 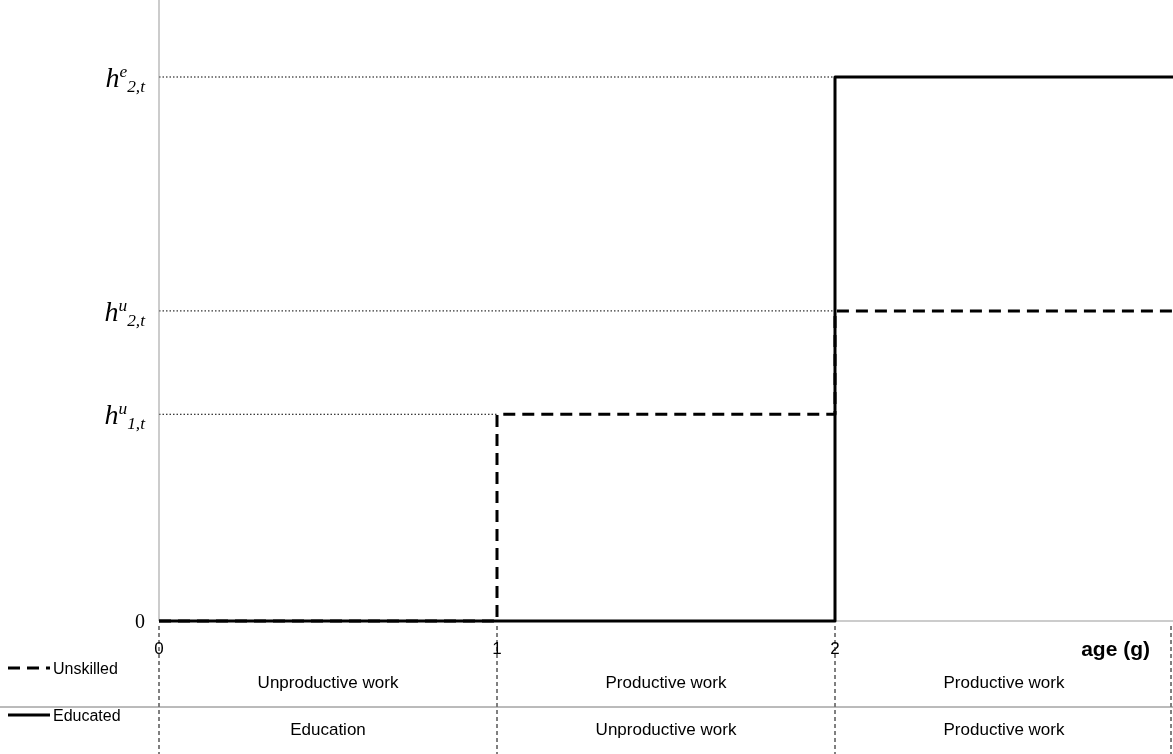 I want to click on legend-label: Educated, so click(x=87, y=715).